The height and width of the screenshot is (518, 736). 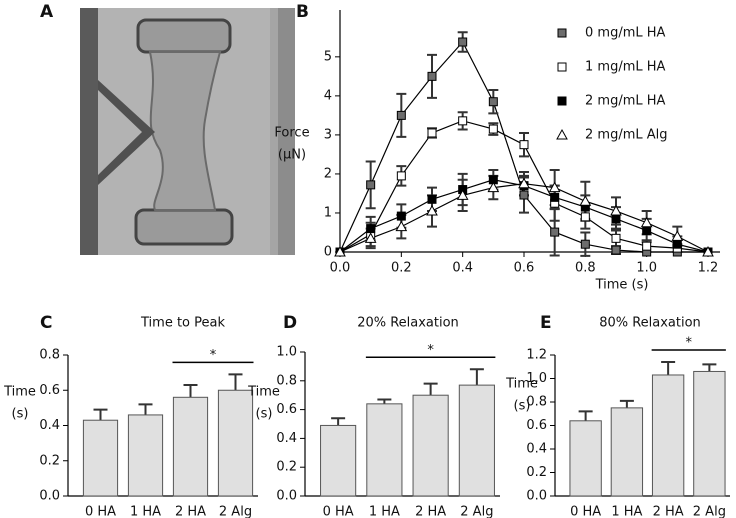 What do you see at coordinates (546, 323) in the screenshot?
I see `panel-label: E` at bounding box center [546, 323].